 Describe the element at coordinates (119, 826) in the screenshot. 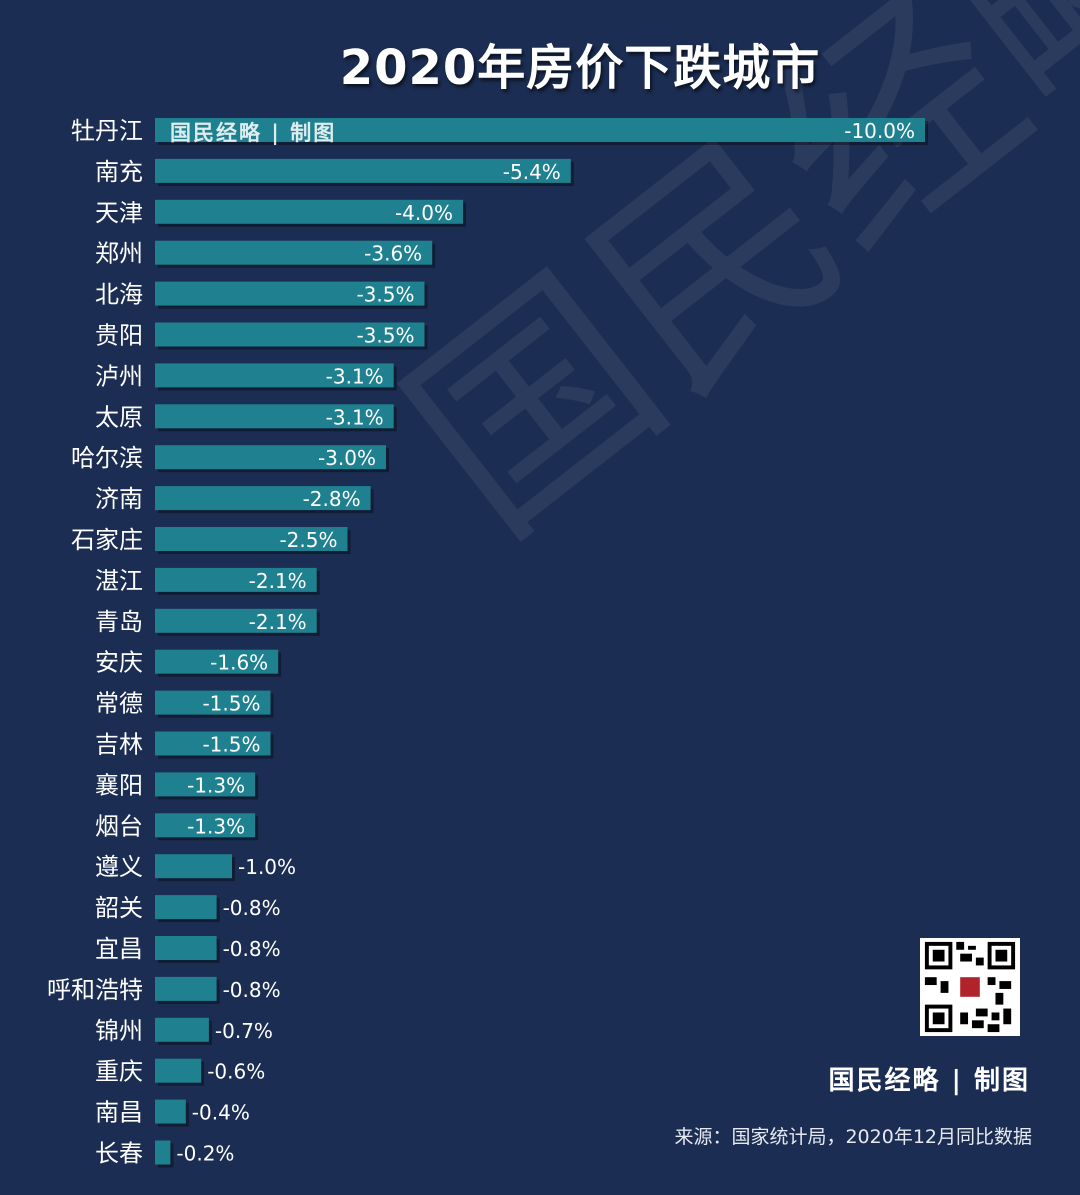

I see `category-label: 烟台` at that location.